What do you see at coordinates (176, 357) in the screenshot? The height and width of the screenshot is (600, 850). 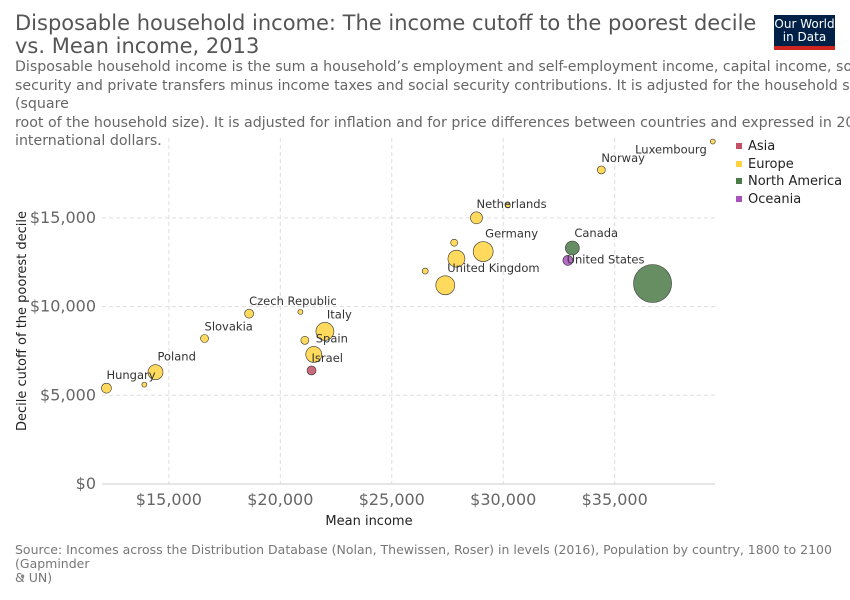 I see `point-label: Poland` at bounding box center [176, 357].